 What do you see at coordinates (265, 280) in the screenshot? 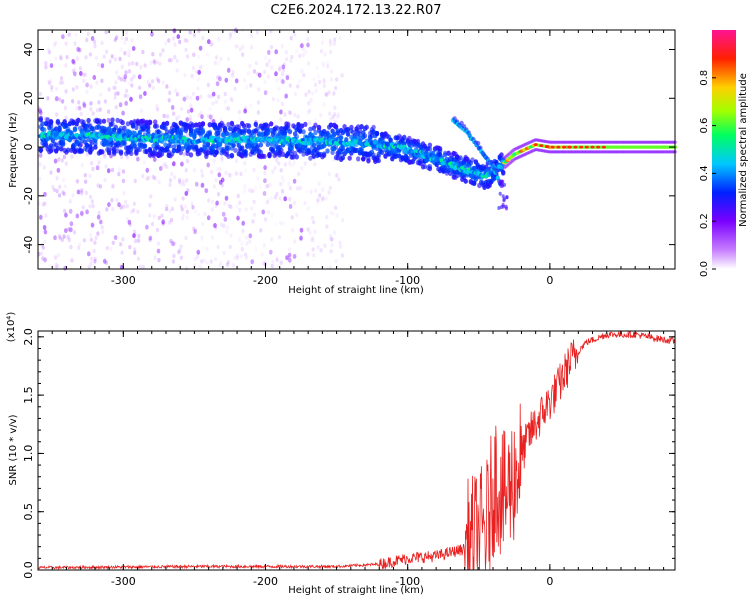
I see `x-tick-label: -200` at bounding box center [265, 280].